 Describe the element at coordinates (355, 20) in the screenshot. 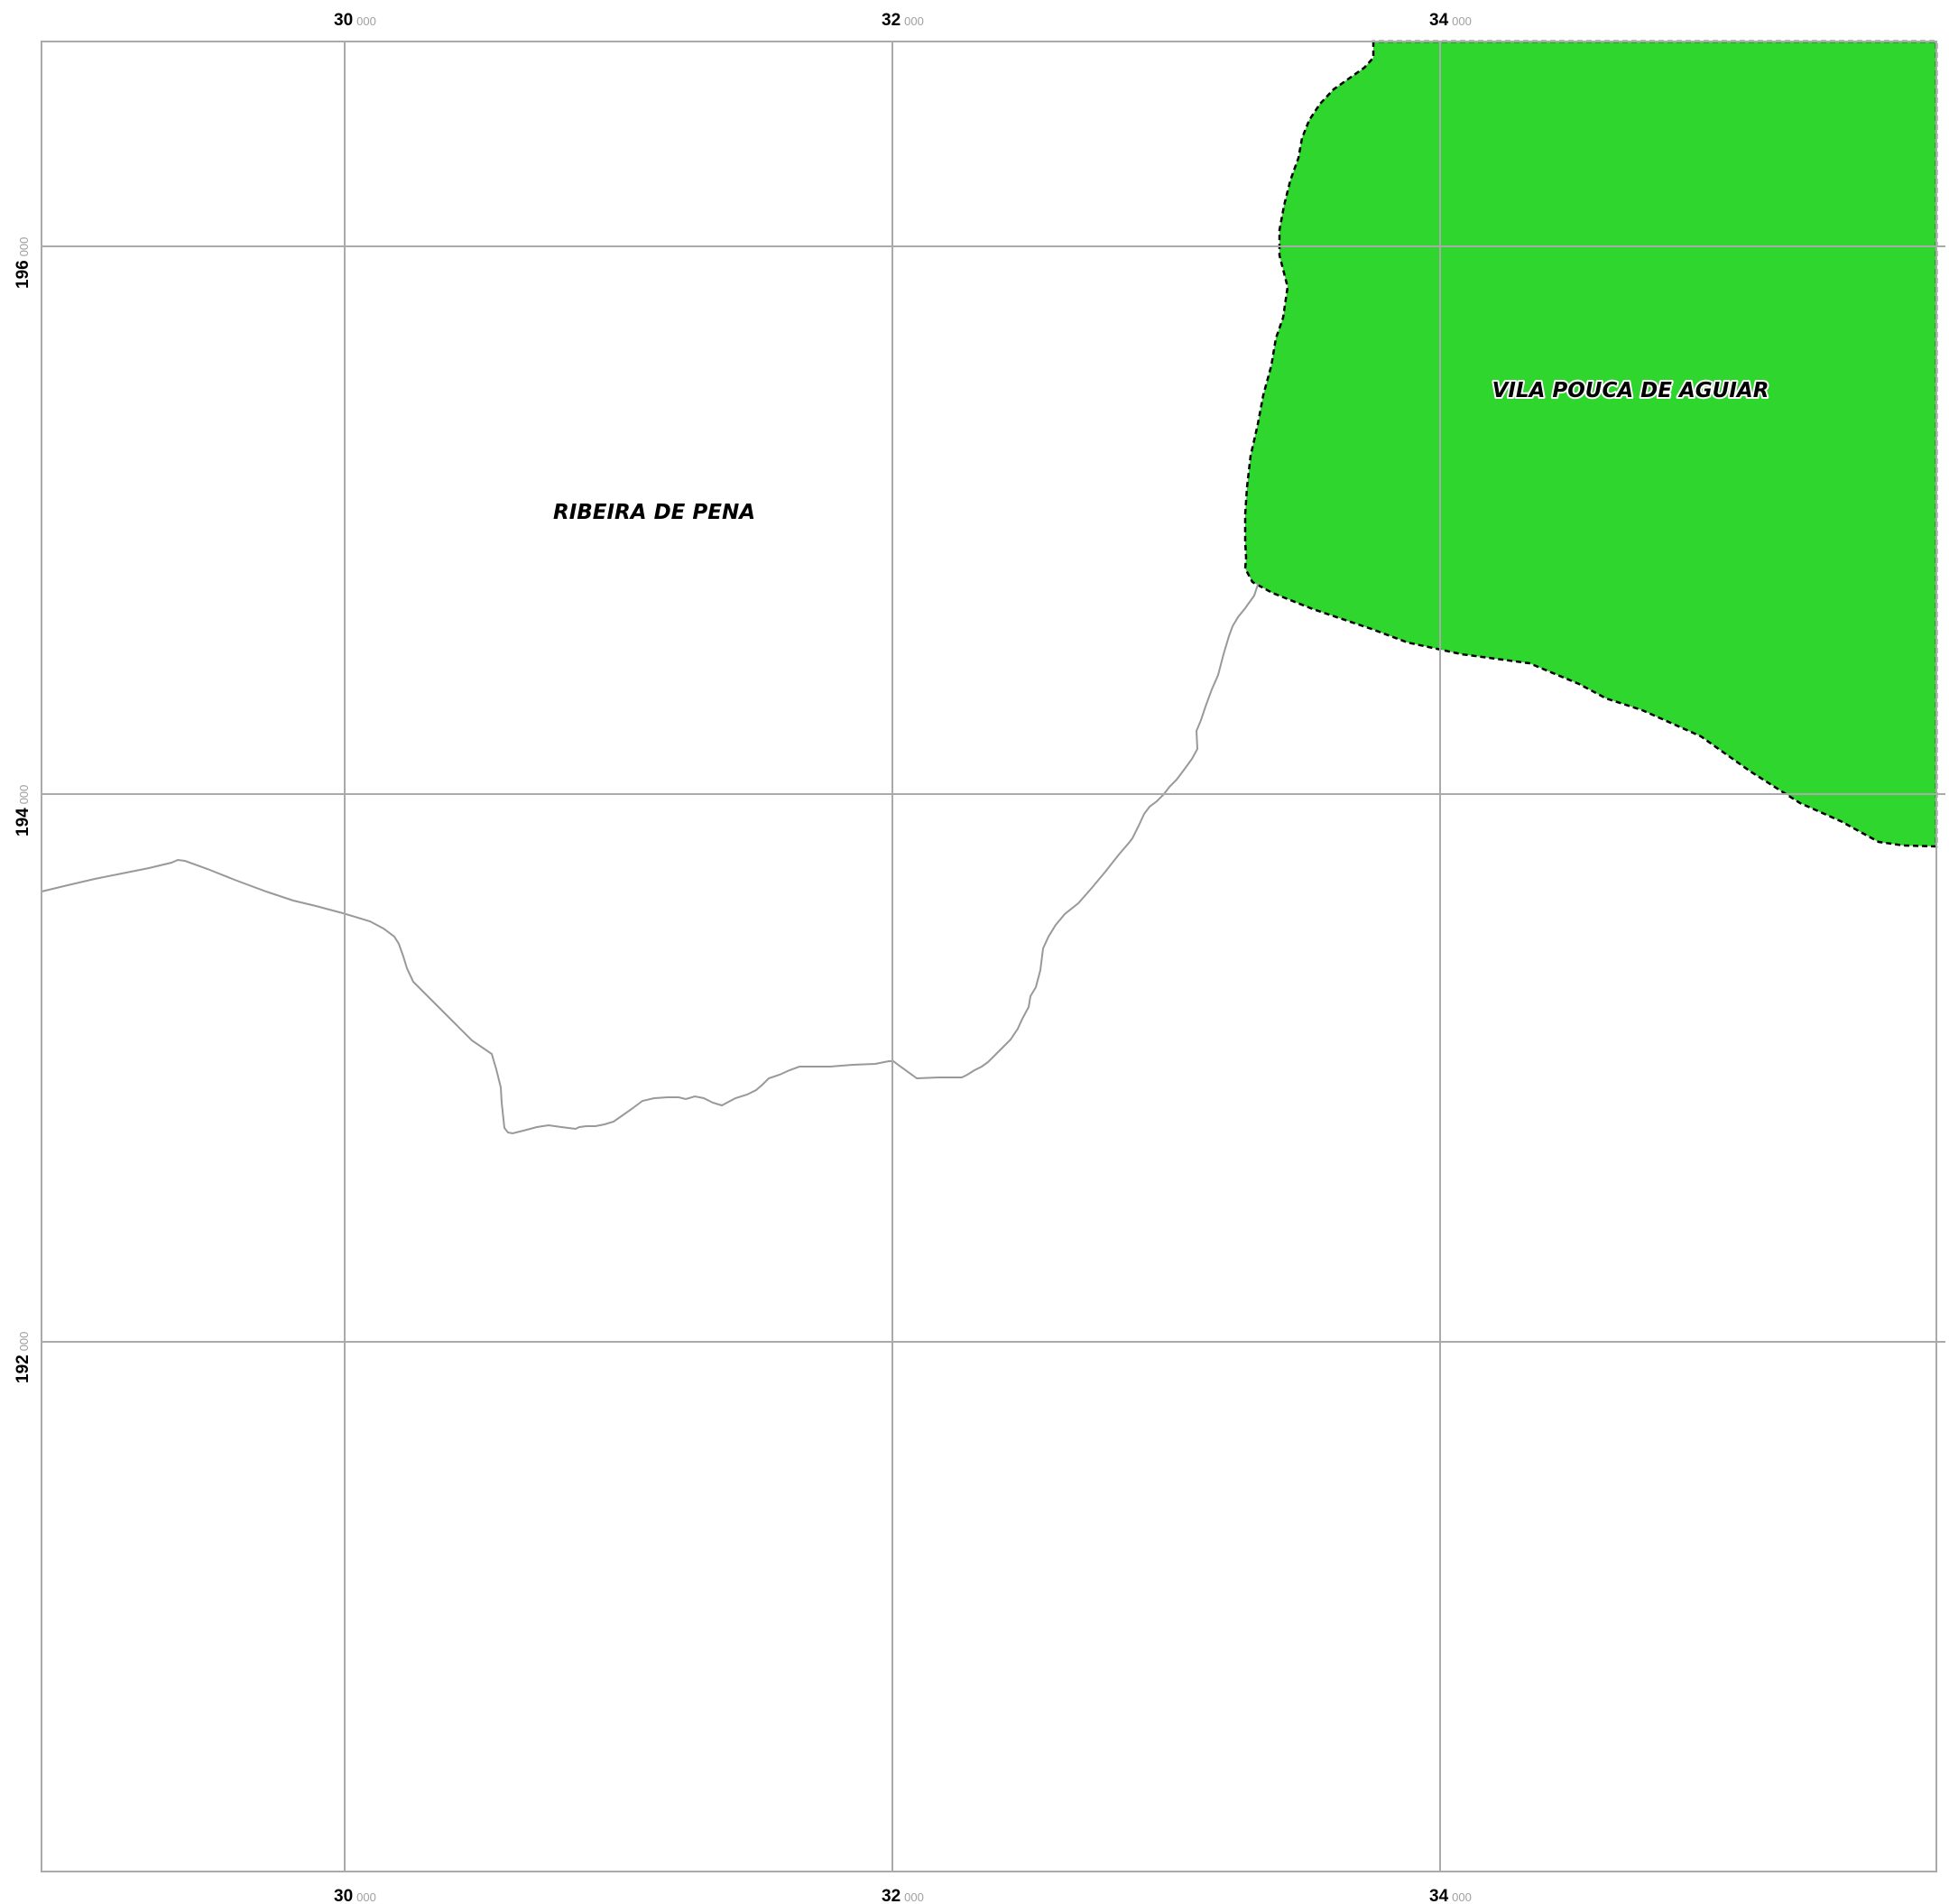

I see `x-tick-top-30: 30 000` at that location.